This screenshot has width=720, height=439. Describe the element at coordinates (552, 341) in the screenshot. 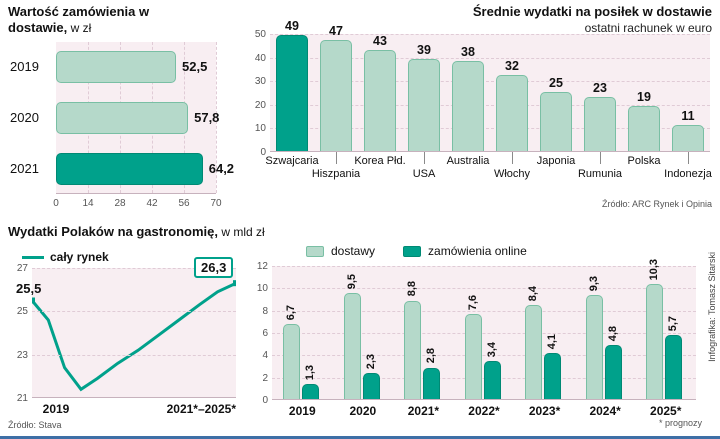

I see `value-label: 4,1` at that location.